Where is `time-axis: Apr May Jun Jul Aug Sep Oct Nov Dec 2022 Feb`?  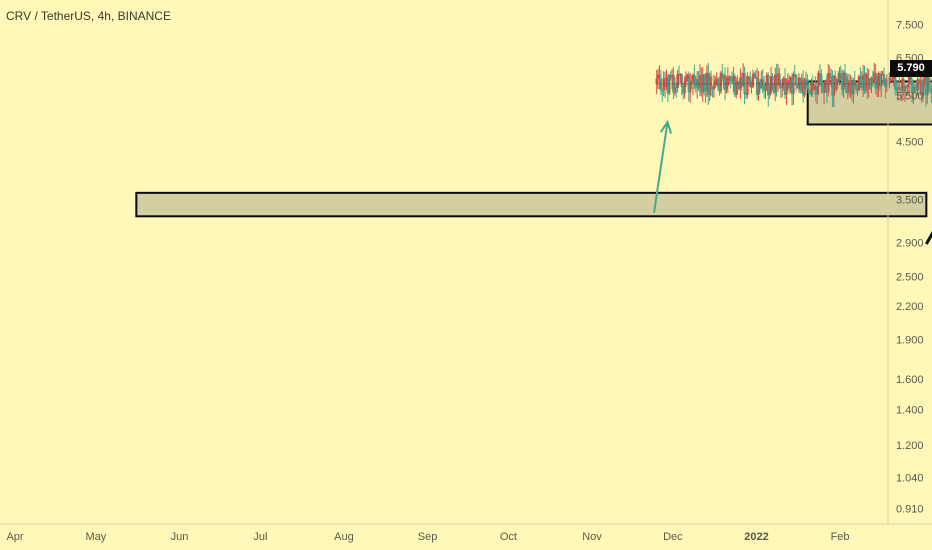 time-axis: Apr May Jun Jul Aug Sep Oct Nov Dec 2022 Feb is located at coordinates (466, 533).